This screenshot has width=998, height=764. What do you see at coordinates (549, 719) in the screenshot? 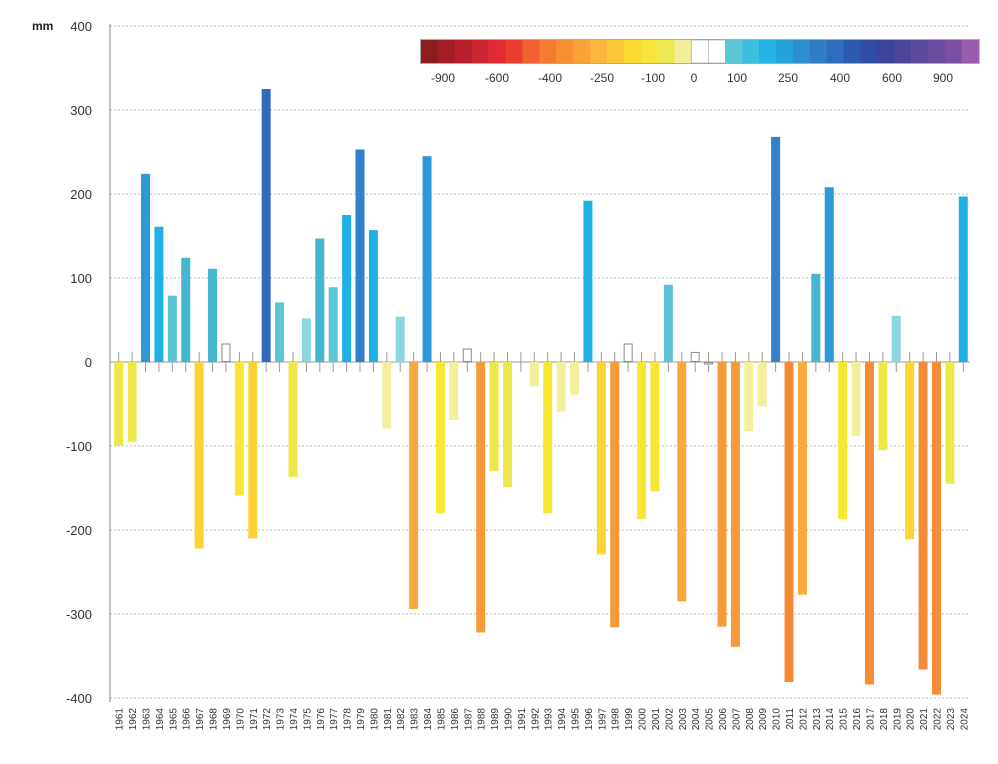
I see `x-tick-label: 1993` at bounding box center [549, 719].